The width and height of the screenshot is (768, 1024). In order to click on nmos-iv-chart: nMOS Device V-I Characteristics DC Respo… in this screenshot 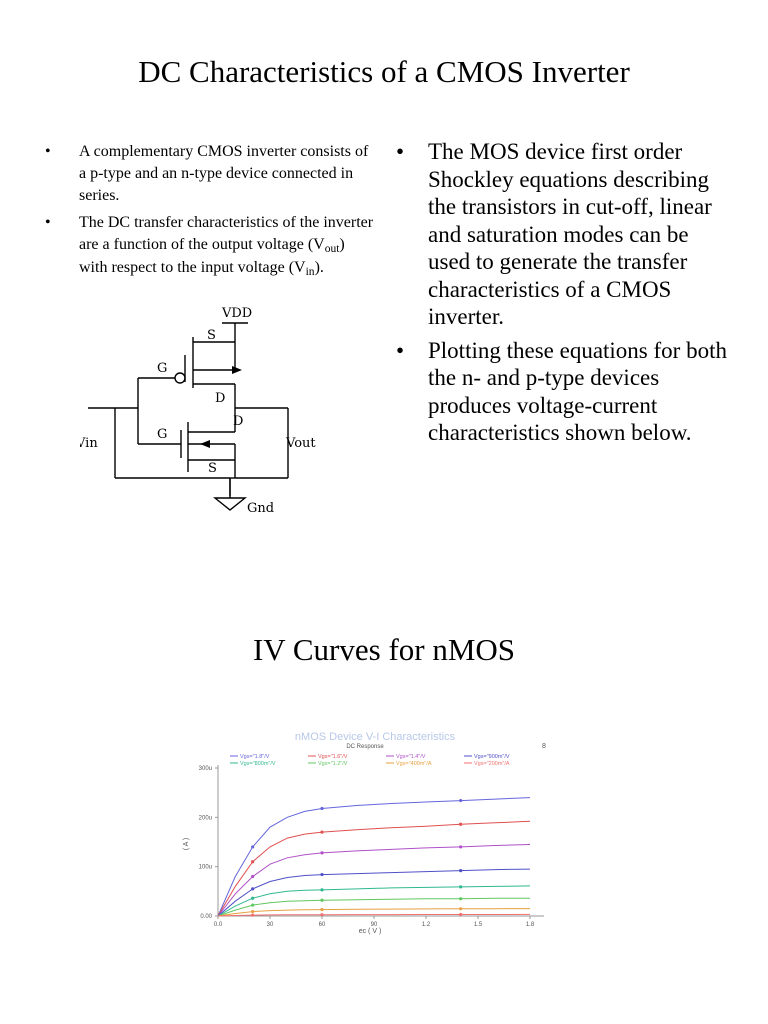, I will do `click(364, 833)`.